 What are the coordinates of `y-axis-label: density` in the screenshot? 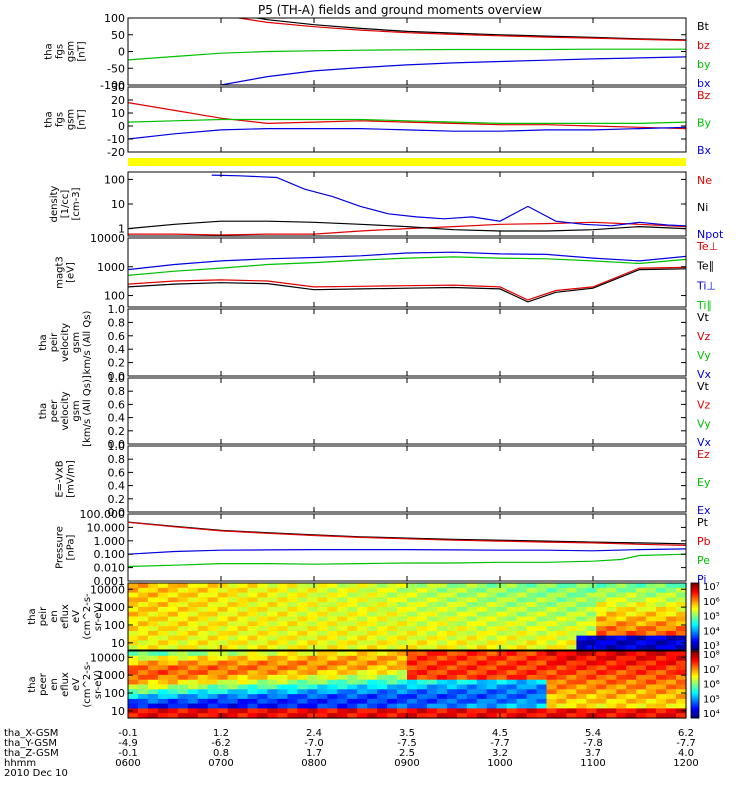 It's located at (54, 204).